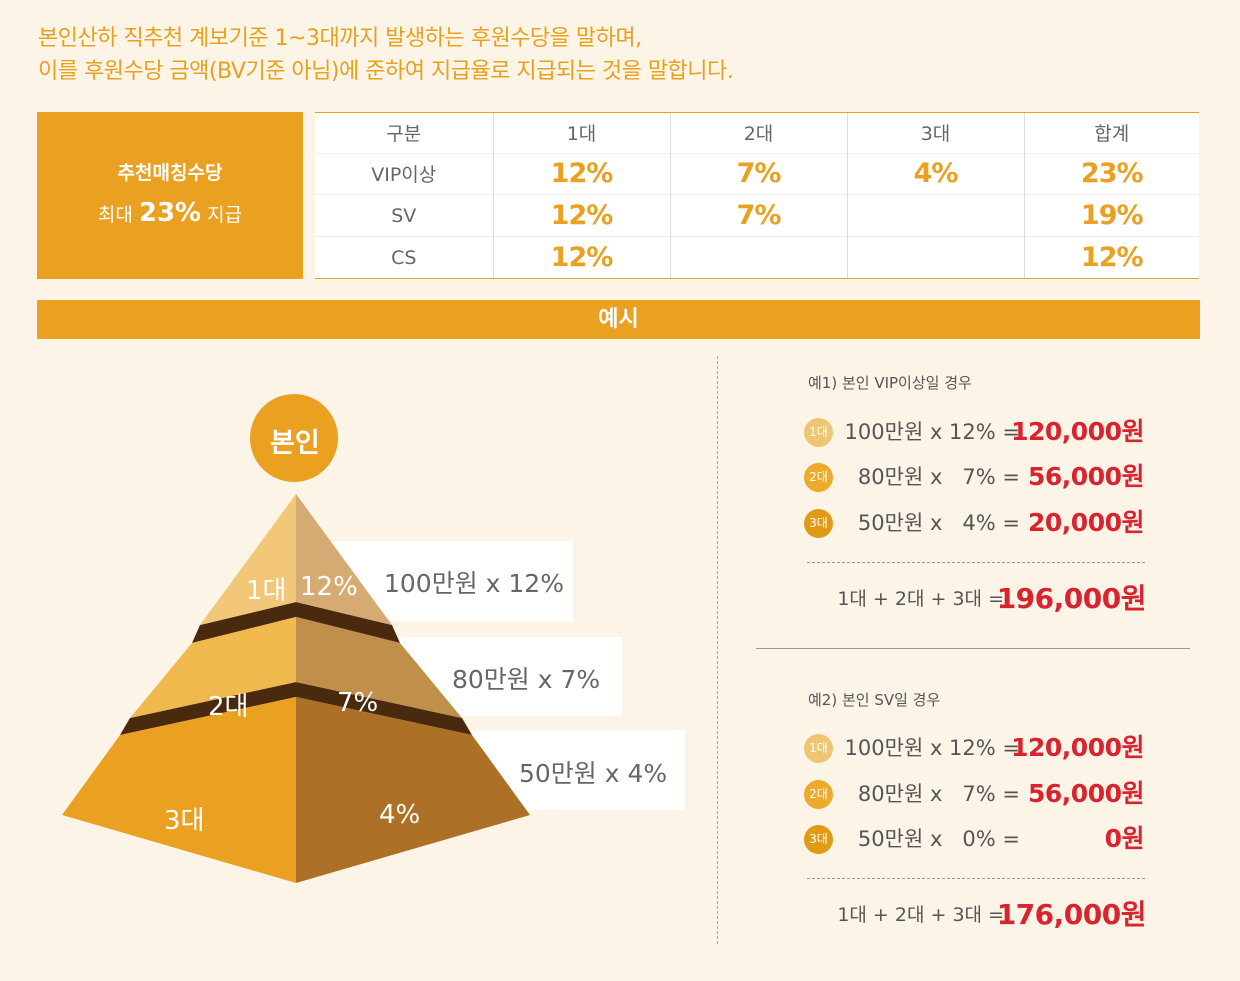  What do you see at coordinates (344, 559) in the screenshot?
I see `pyramid-tier-1-right` at bounding box center [344, 559].